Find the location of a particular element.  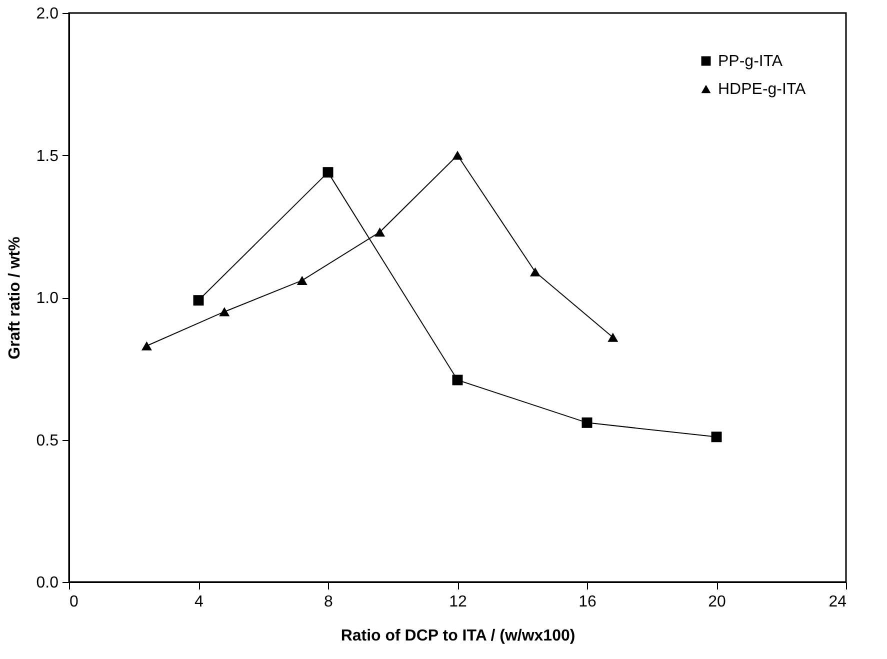

x-tick-label: 0 is located at coordinates (74, 602).